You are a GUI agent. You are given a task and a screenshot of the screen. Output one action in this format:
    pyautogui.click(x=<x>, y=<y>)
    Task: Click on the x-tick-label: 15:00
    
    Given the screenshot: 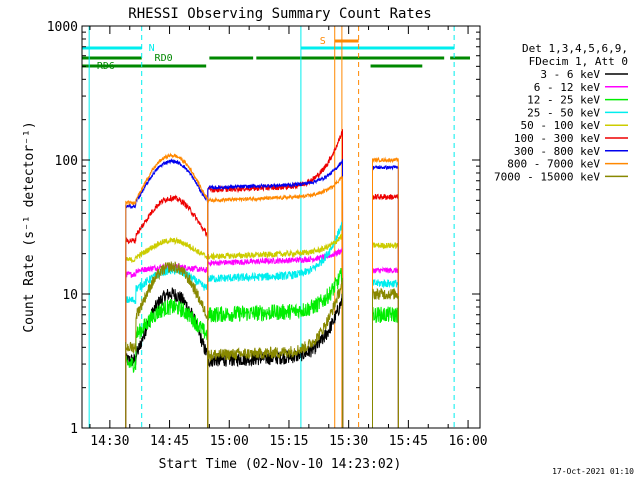 What is the action you would take?
    pyautogui.click(x=229, y=441)
    